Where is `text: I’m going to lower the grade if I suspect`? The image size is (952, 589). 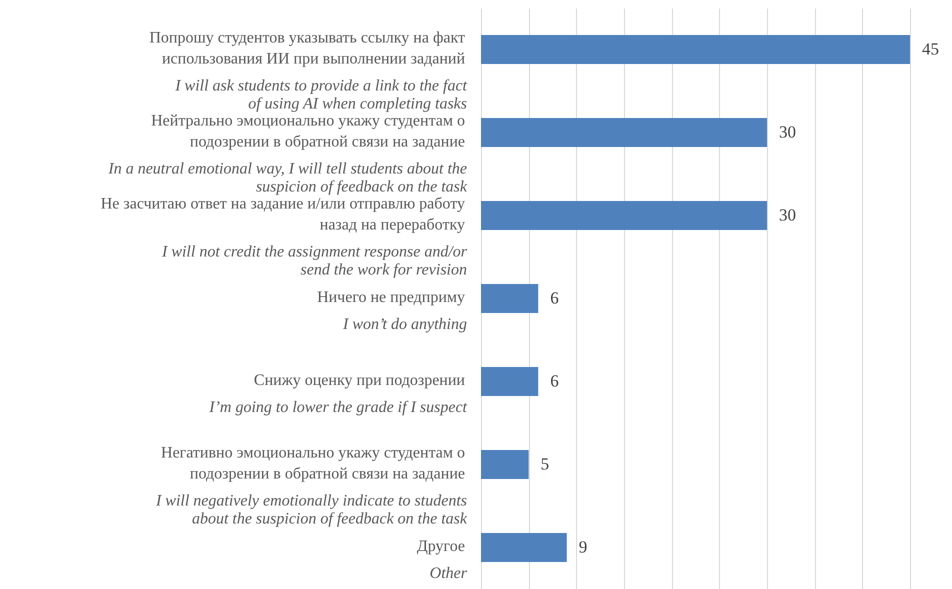 text: I’m going to lower the grade if I suspect is located at coordinates (338, 407).